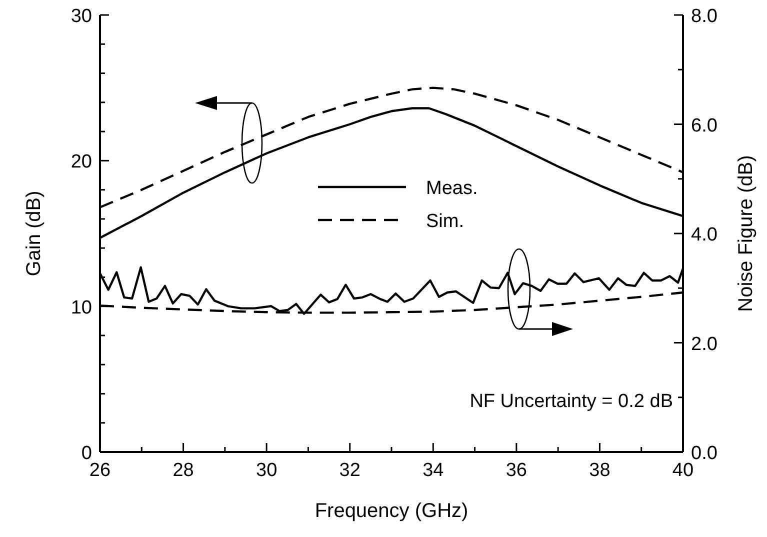 The height and width of the screenshot is (537, 767). What do you see at coordinates (81, 162) in the screenshot?
I see `y-tick-label: 20` at bounding box center [81, 162].